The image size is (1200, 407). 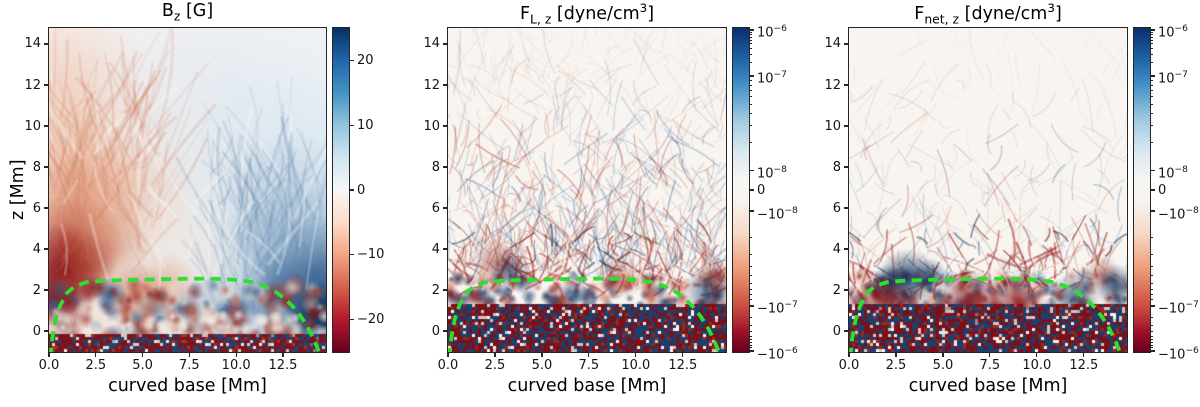 What do you see at coordinates (187, 13) in the screenshot?
I see `panel-title-bz: Bz [G]` at bounding box center [187, 13].